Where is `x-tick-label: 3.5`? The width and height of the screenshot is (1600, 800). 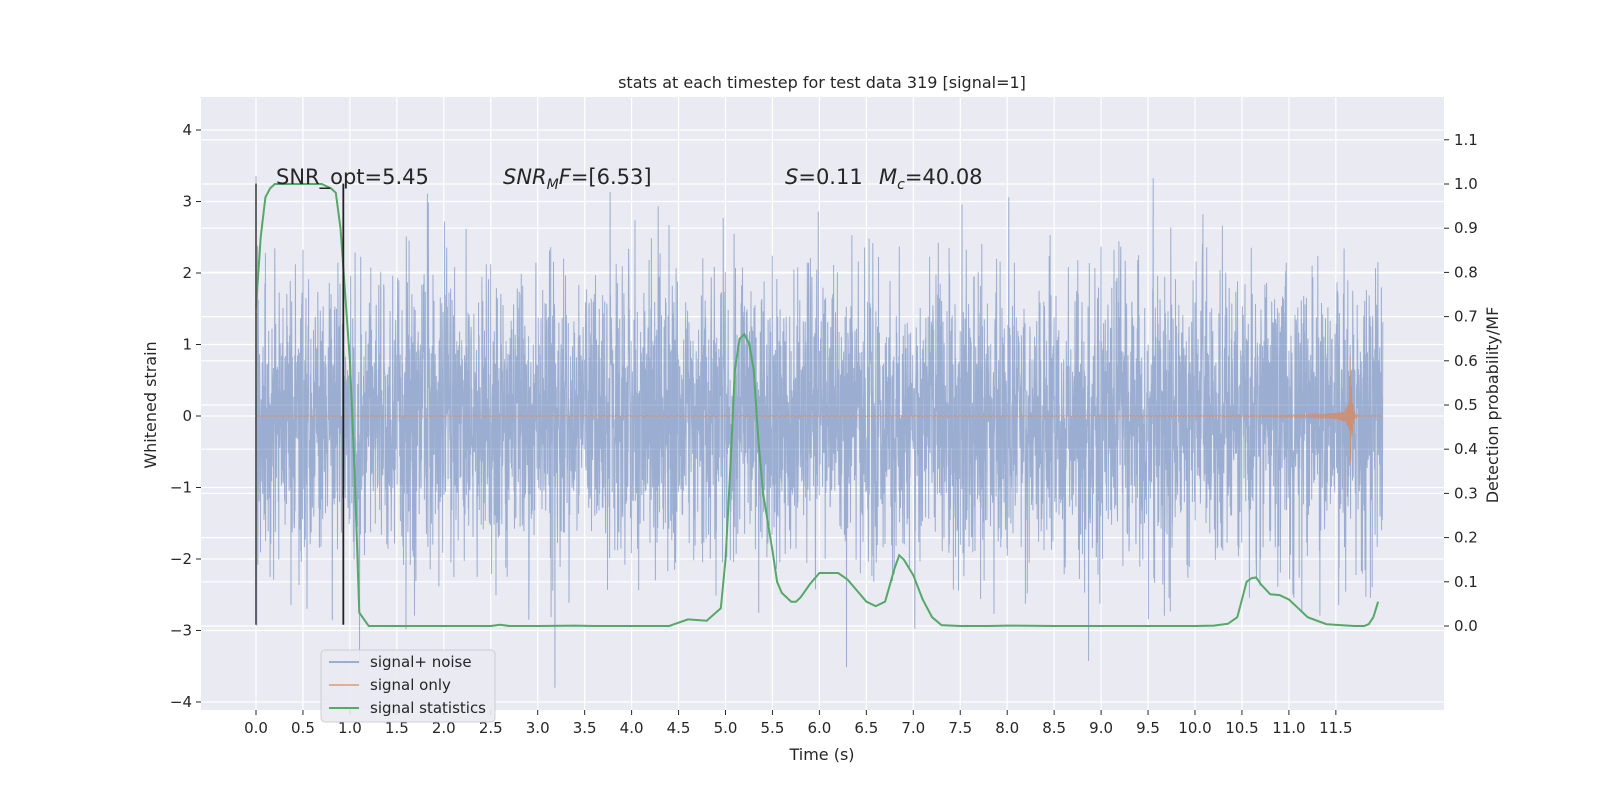
x-tick-label: 3.5 is located at coordinates (585, 728).